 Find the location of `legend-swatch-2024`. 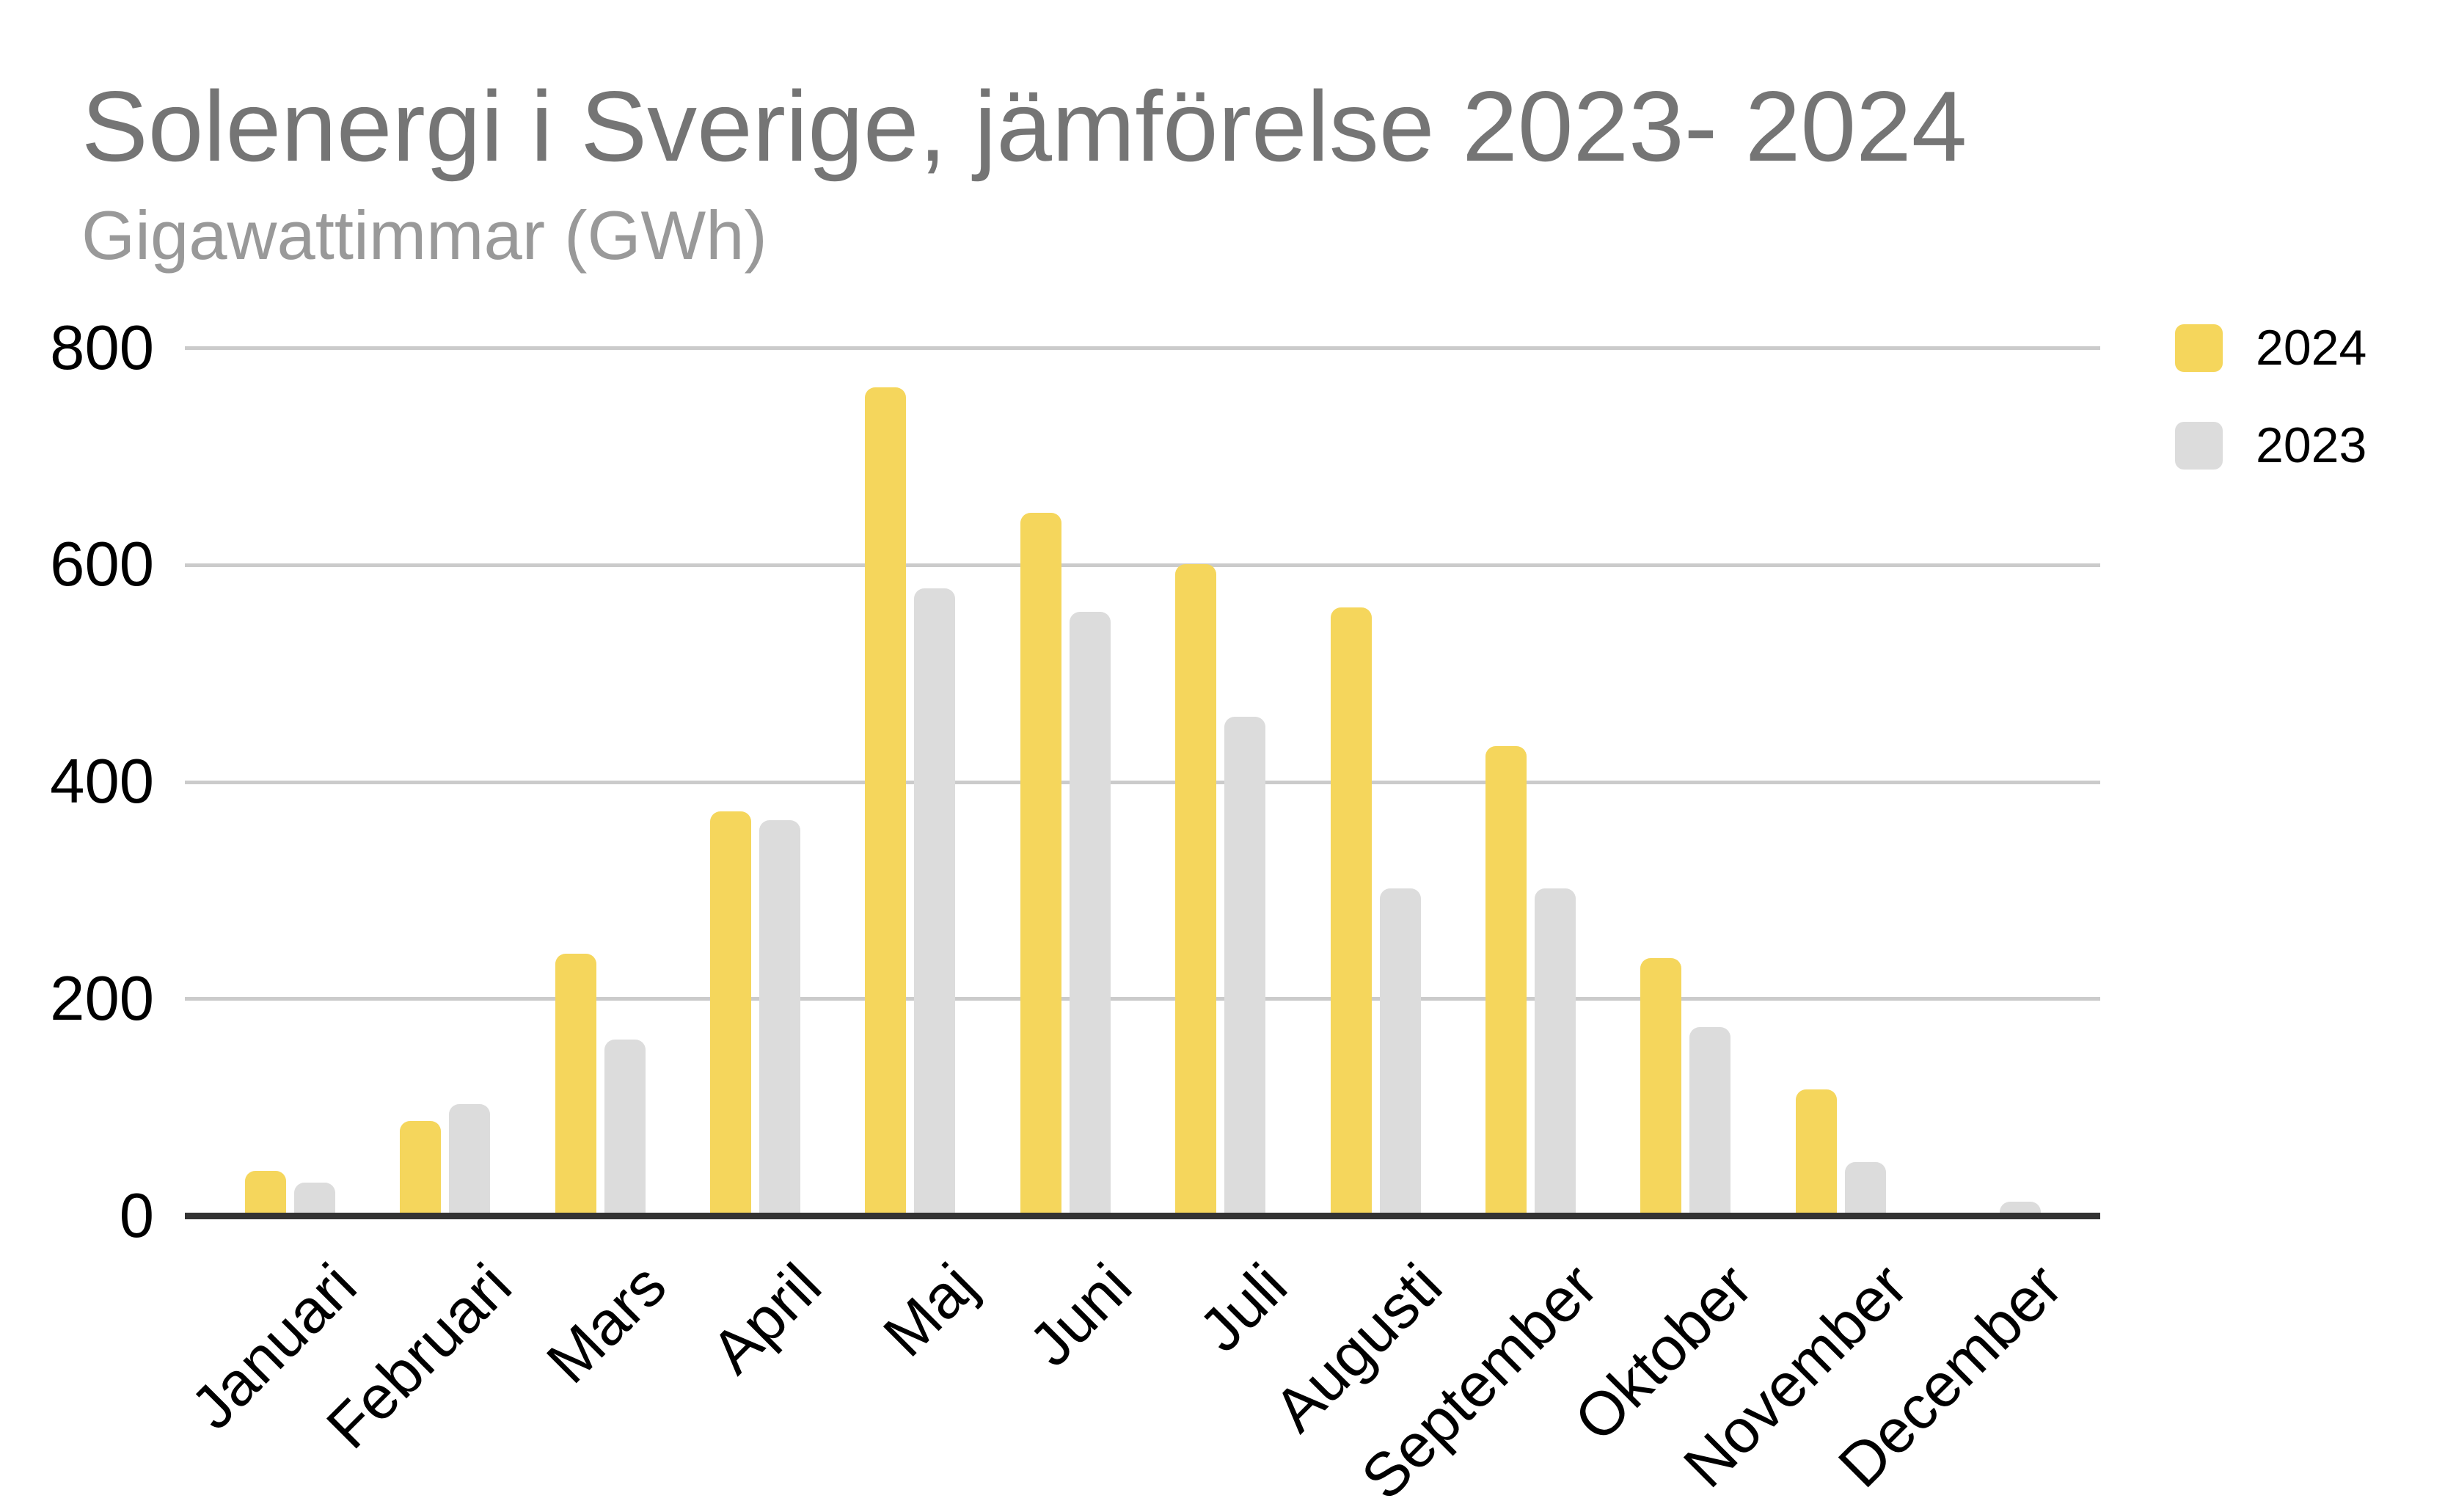

legend-swatch-2024 is located at coordinates (2199, 348).